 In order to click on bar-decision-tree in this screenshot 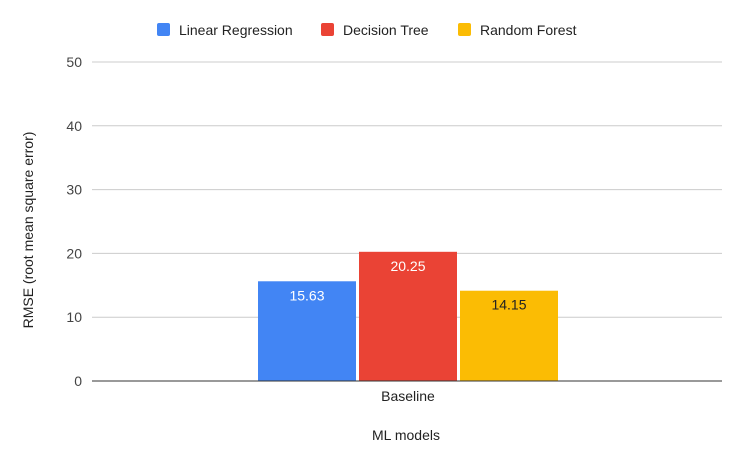, I will do `click(408, 316)`.